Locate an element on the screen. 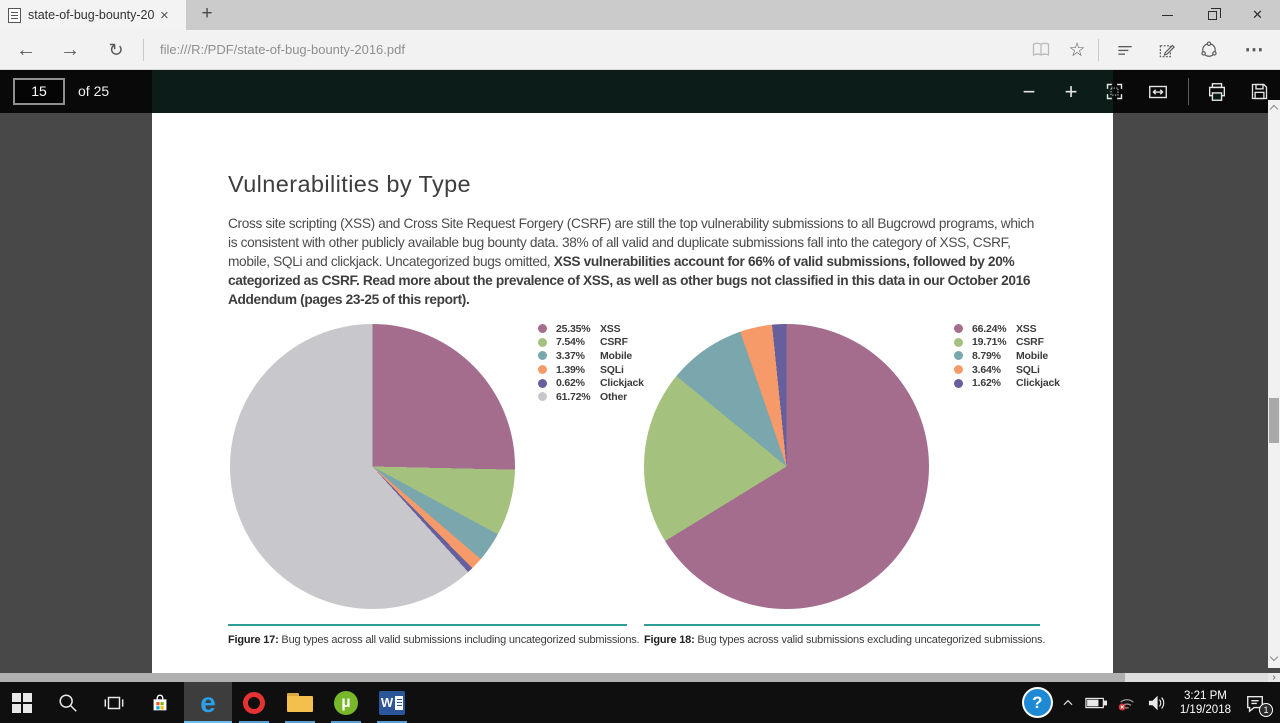 This screenshot has width=1280, height=723. task-view-icon is located at coordinates (114, 702).